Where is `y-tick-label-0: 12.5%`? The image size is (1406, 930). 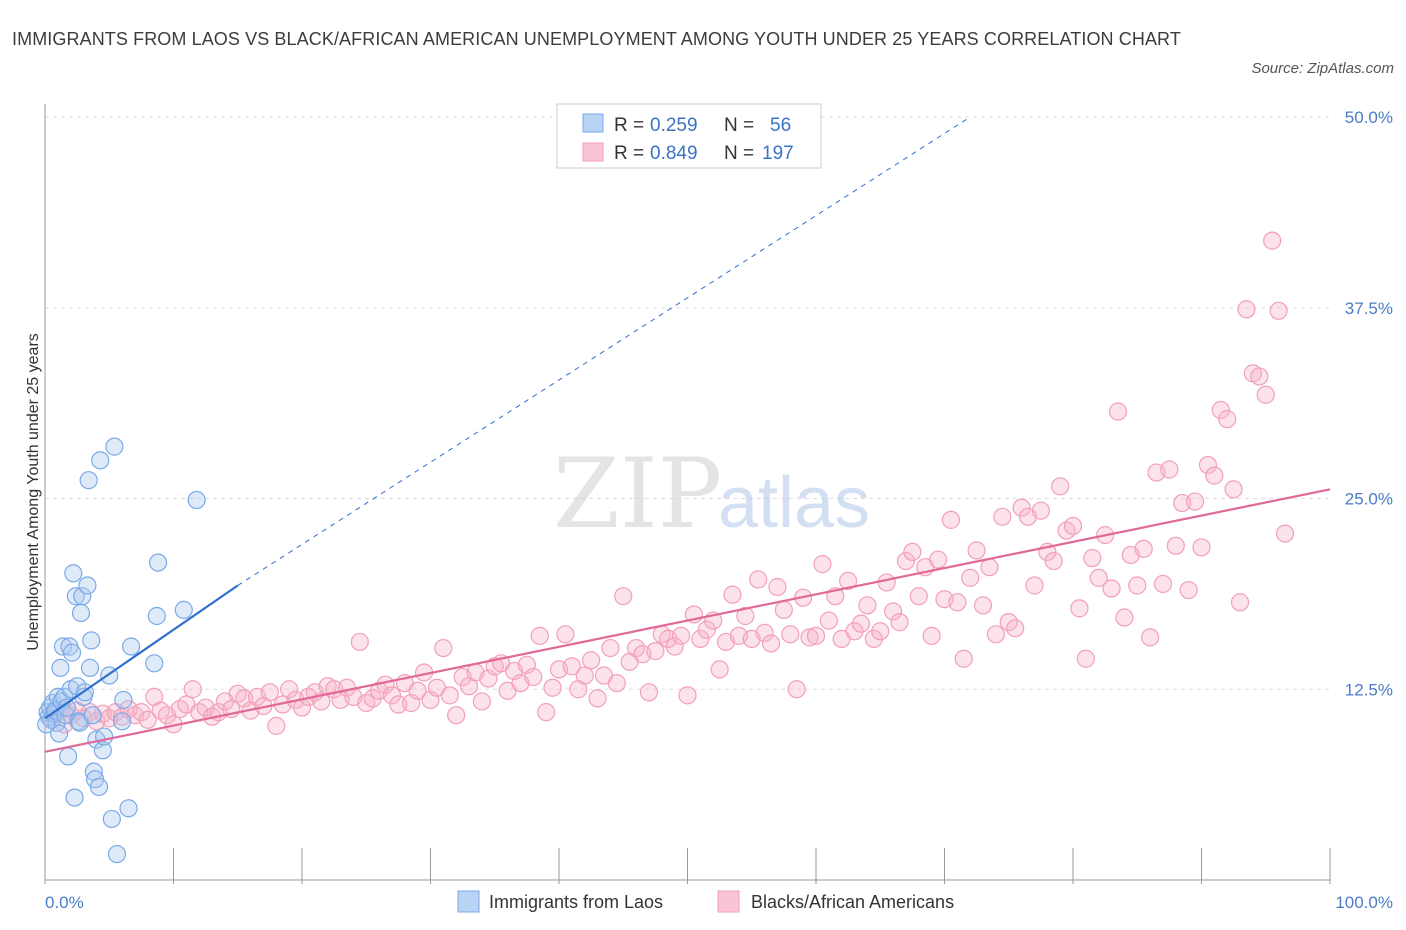 y-tick-label-0: 12.5% is located at coordinates (1369, 689).